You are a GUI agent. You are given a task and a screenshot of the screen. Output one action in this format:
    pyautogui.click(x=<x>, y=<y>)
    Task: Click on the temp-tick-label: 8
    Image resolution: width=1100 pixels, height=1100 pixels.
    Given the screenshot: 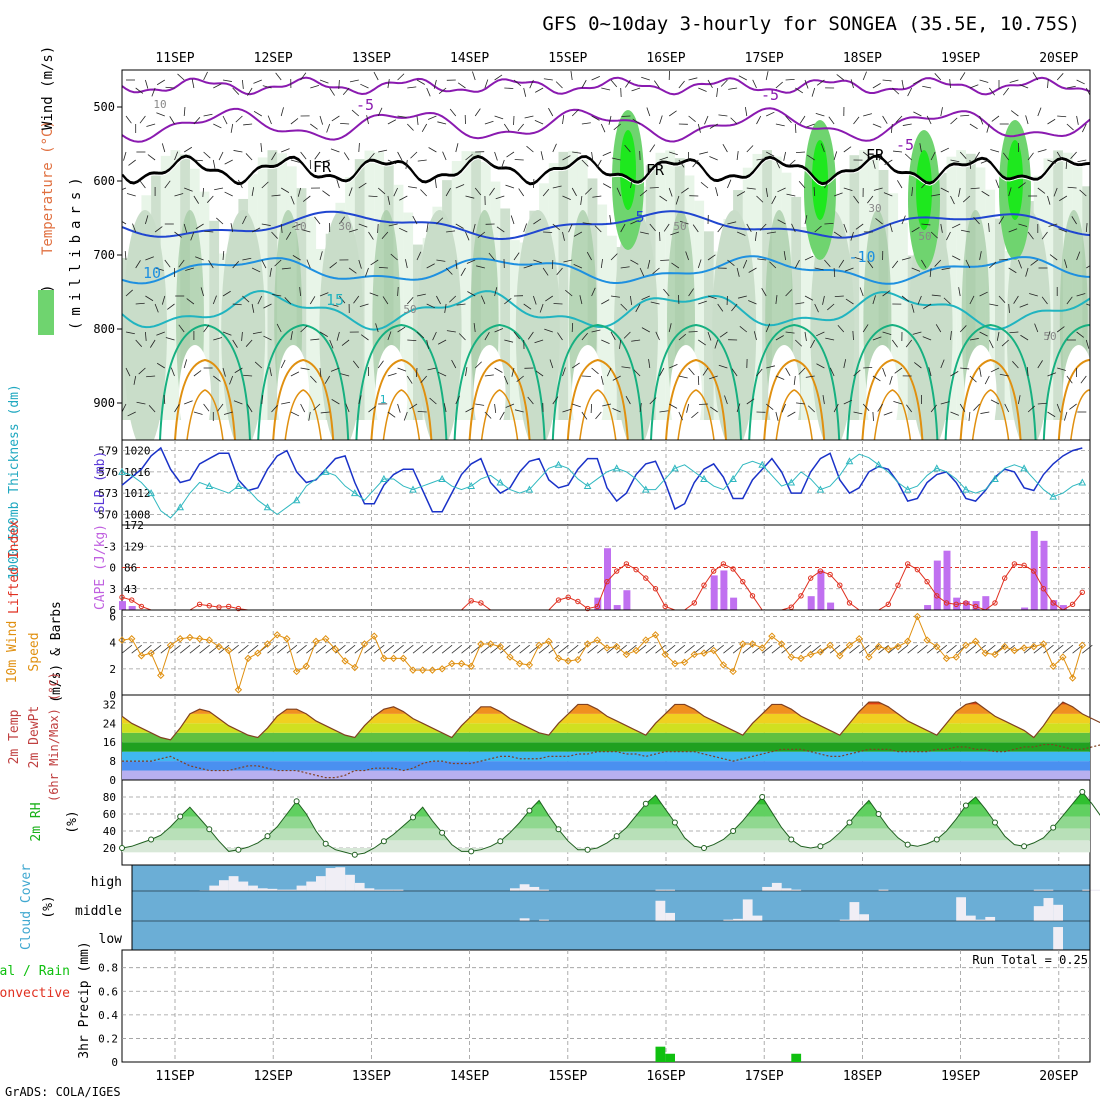 What is the action you would take?
    pyautogui.click(x=112, y=761)
    